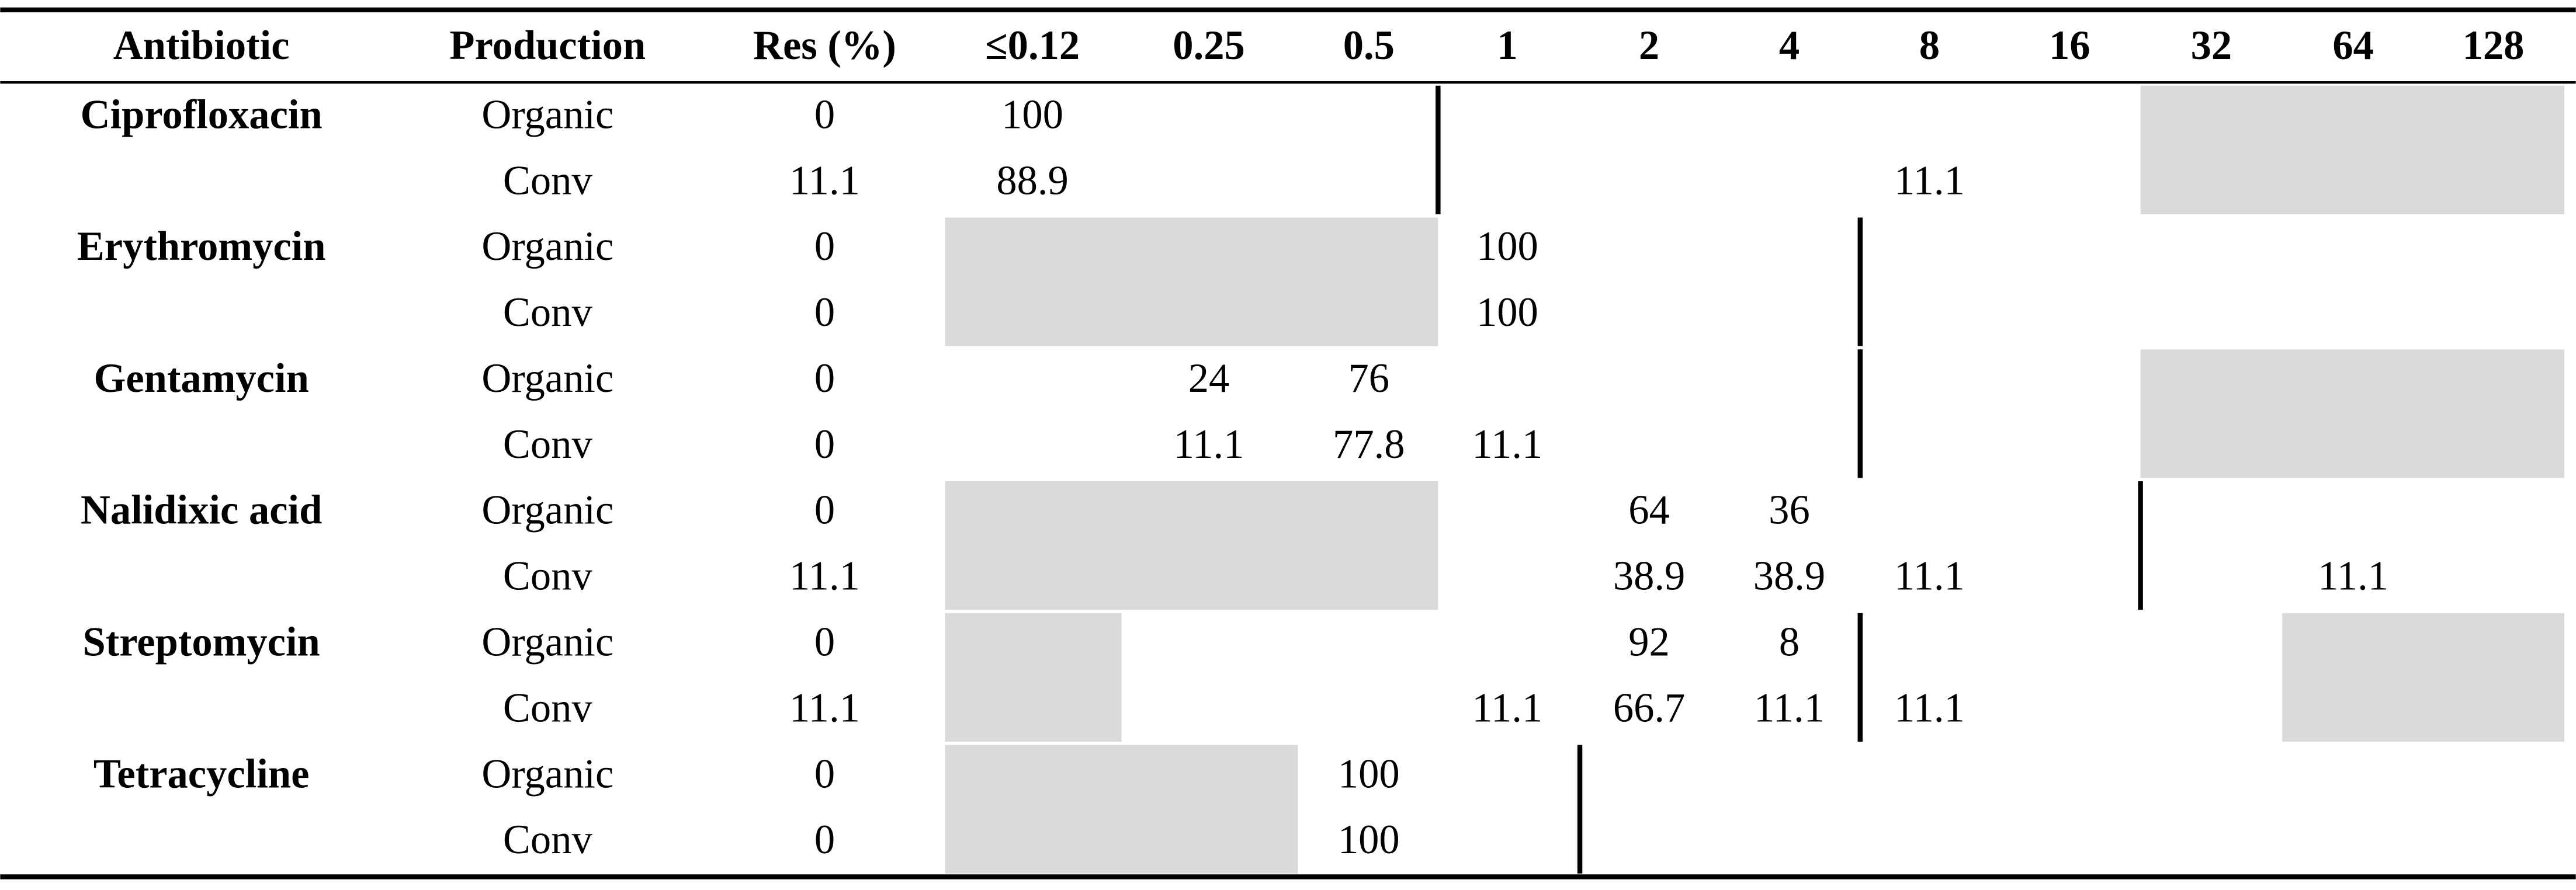 Image resolution: width=2576 pixels, height=890 pixels. What do you see at coordinates (1649, 642) in the screenshot?
I see `mic-cell: 92` at bounding box center [1649, 642].